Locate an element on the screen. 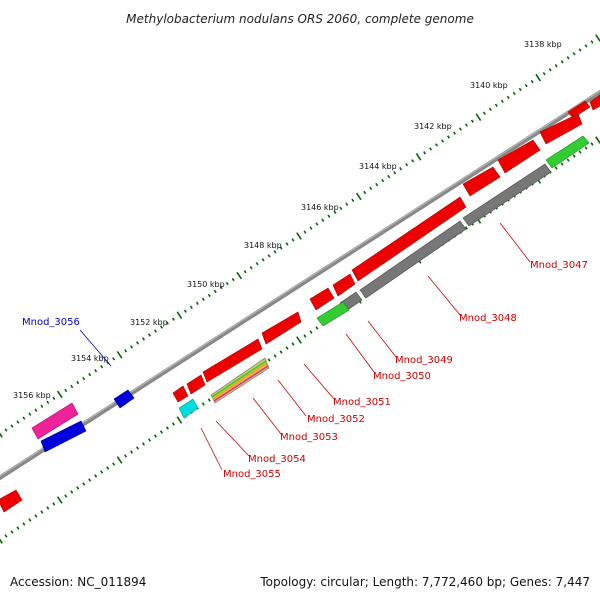  gene-stripe-green is located at coordinates (239, 379).